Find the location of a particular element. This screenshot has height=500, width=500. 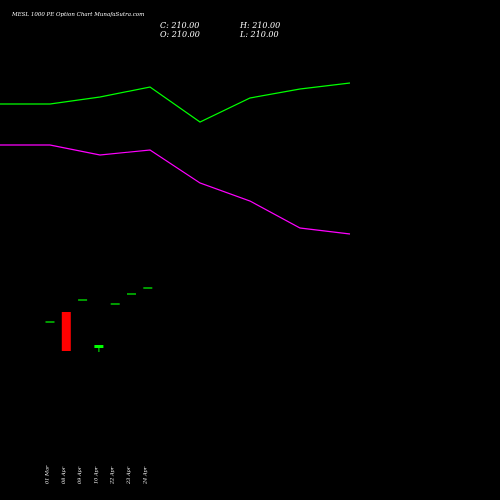

close-label: C: 210.00 is located at coordinates (179, 25).